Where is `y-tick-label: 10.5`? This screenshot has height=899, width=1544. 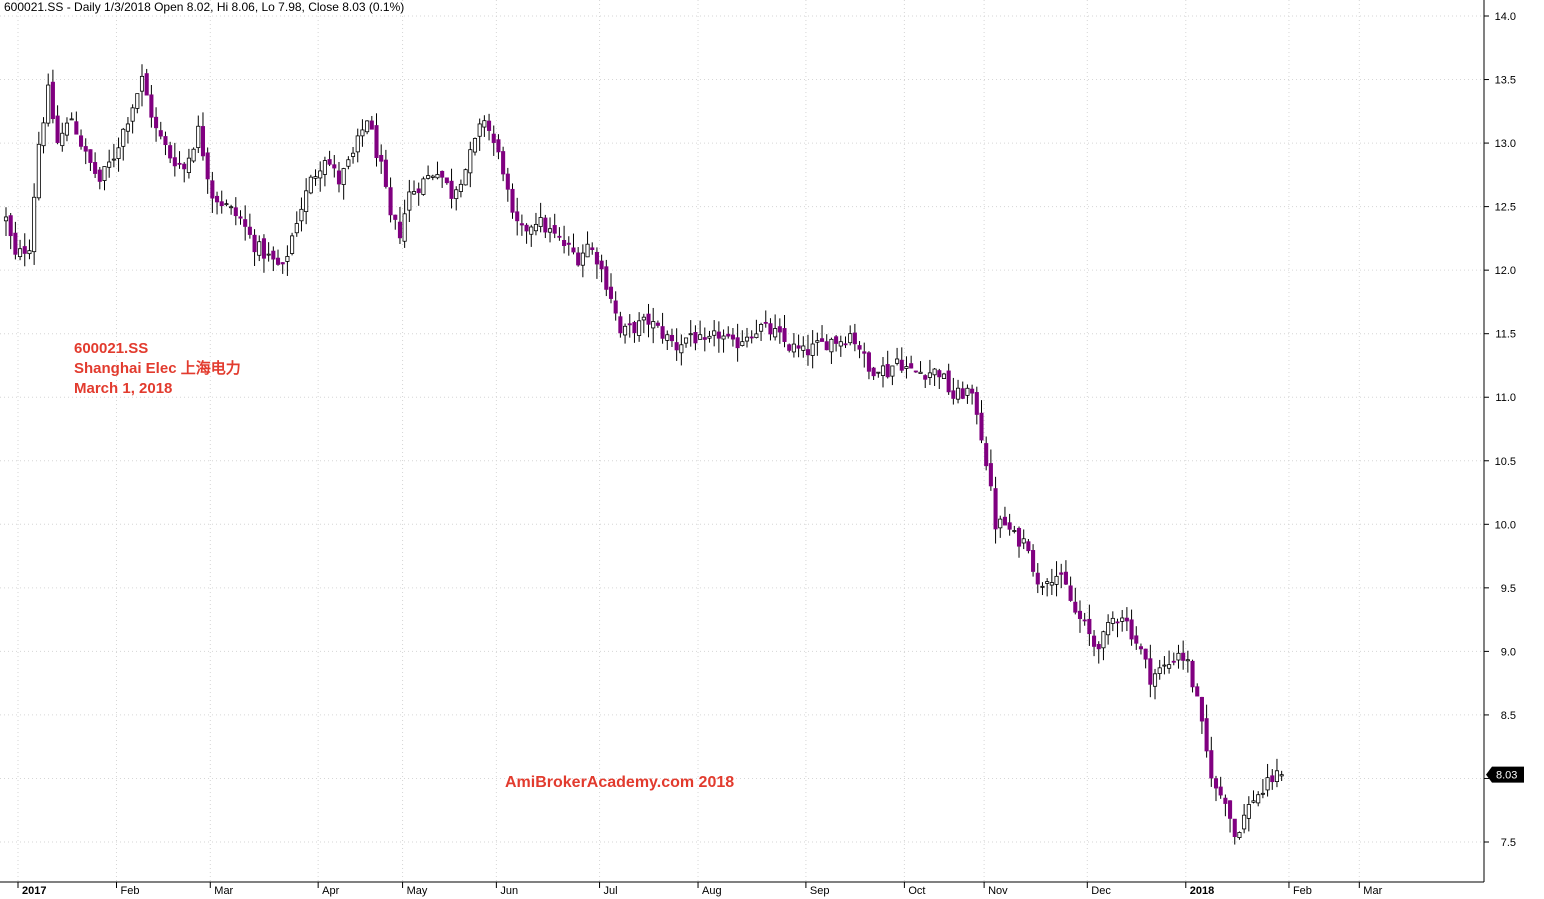
y-tick-label: 10.5 is located at coordinates (1505, 462).